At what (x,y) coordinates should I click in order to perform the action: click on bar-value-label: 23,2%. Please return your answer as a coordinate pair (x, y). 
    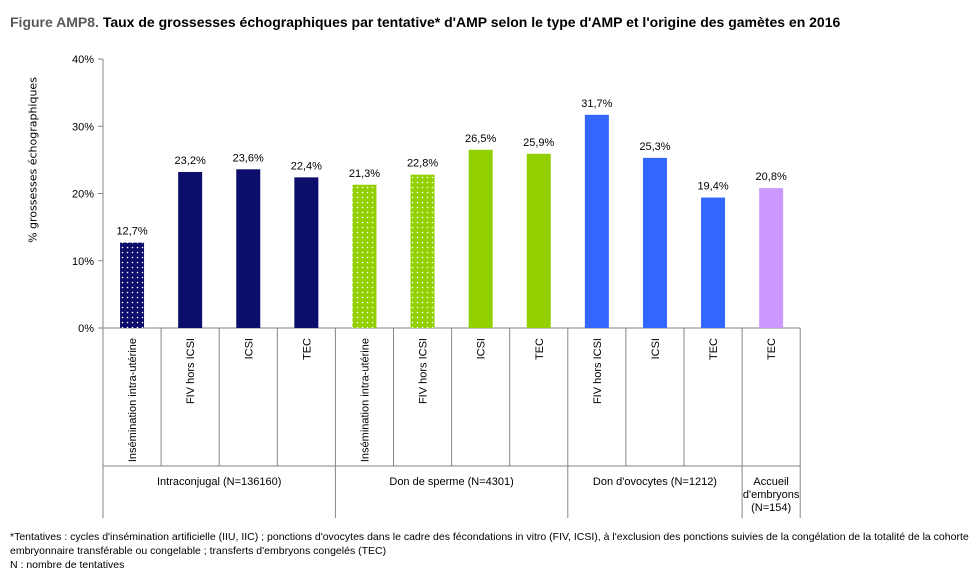
    Looking at the image, I should click on (190, 161).